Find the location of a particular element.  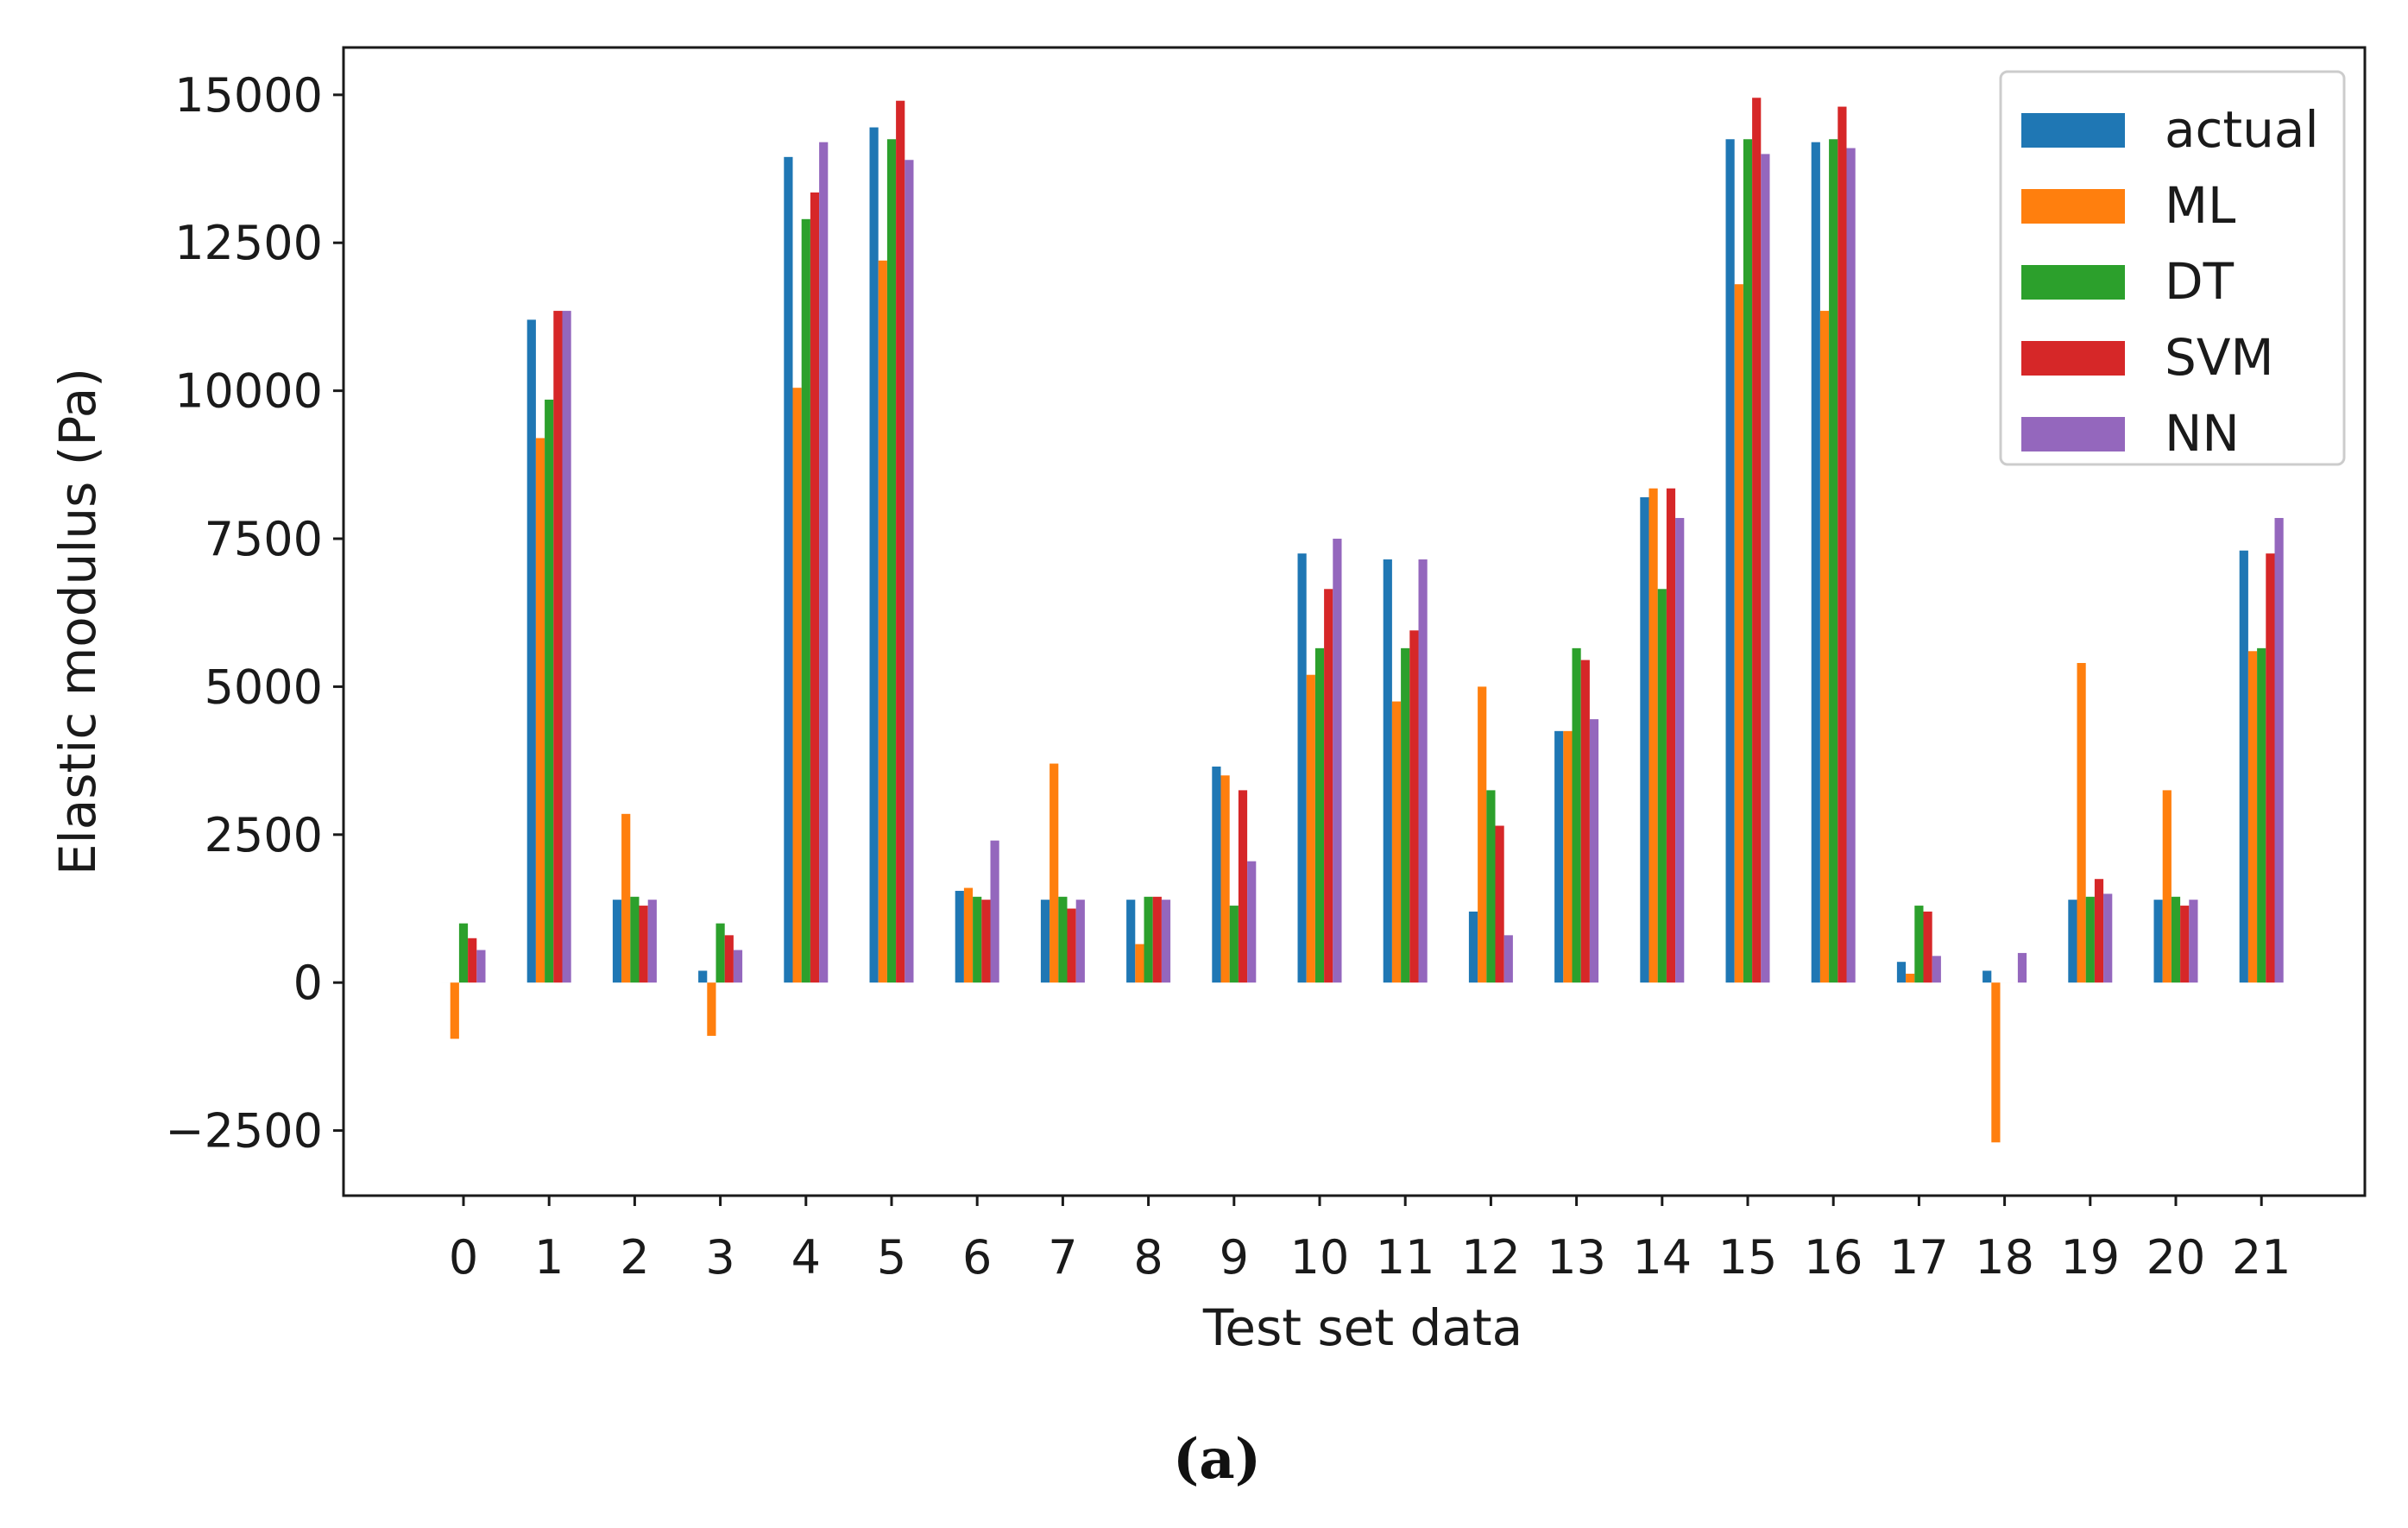

legend-label-NN: NN is located at coordinates (2202, 433).